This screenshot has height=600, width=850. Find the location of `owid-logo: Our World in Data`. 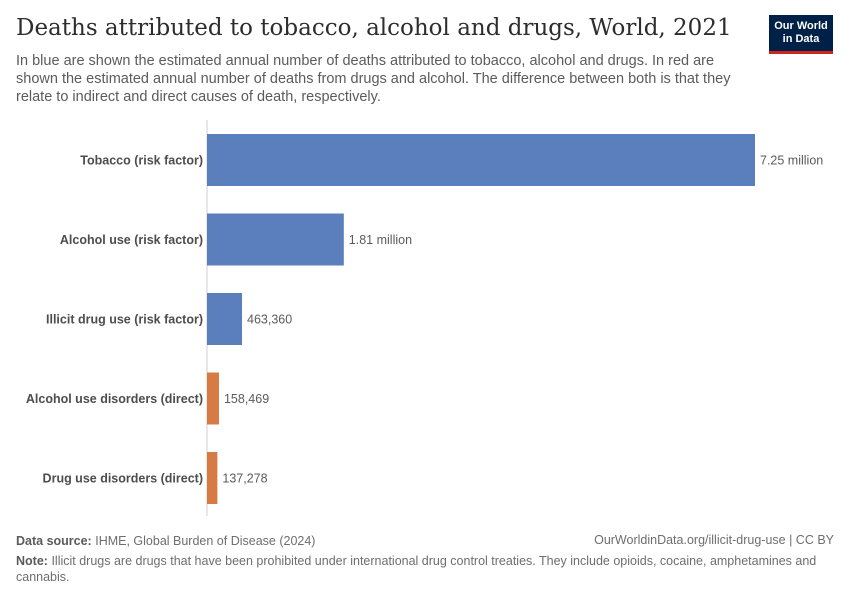

owid-logo: Our World in Data is located at coordinates (801, 34).